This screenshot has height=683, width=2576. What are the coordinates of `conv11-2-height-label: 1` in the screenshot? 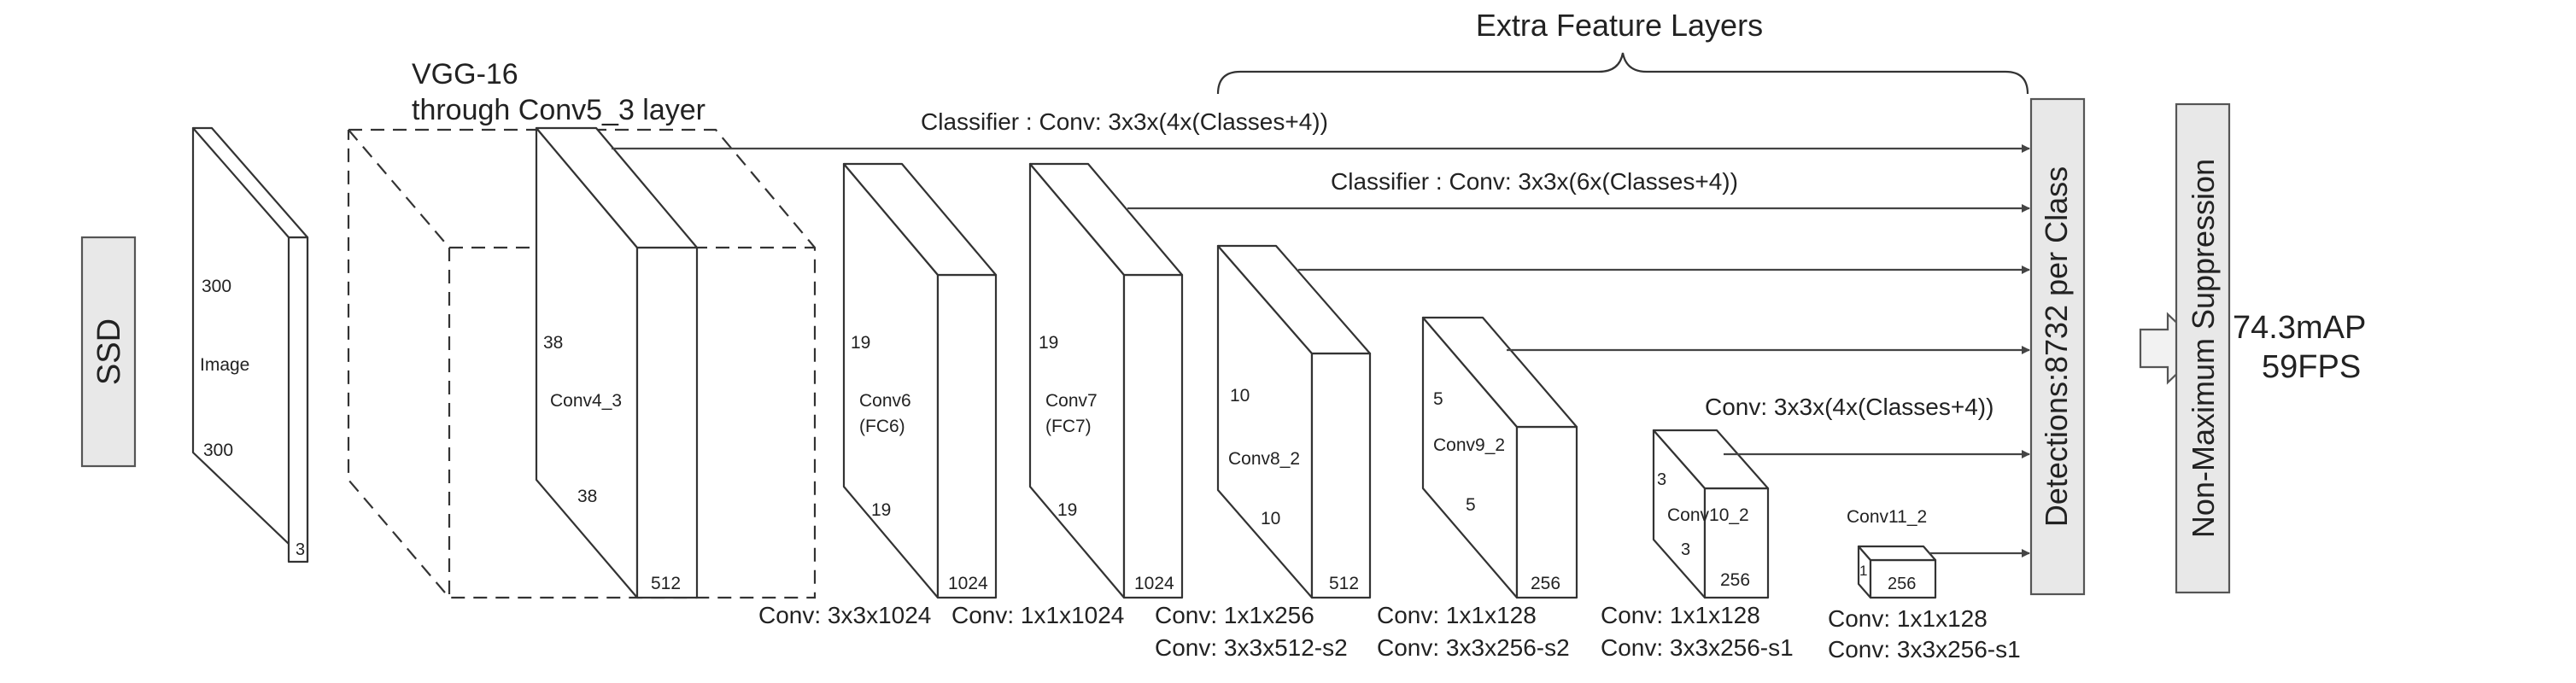 It's located at (1863, 571).